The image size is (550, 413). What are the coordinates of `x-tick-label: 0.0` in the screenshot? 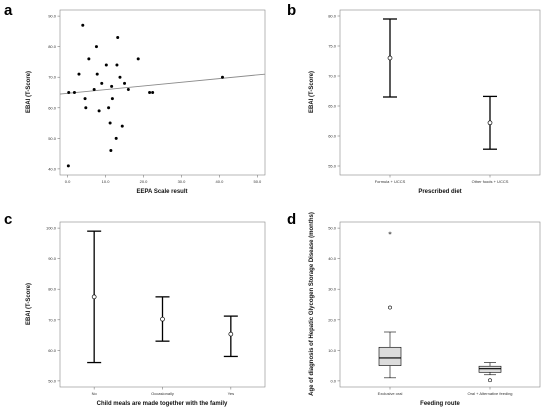 It's located at (68, 181).